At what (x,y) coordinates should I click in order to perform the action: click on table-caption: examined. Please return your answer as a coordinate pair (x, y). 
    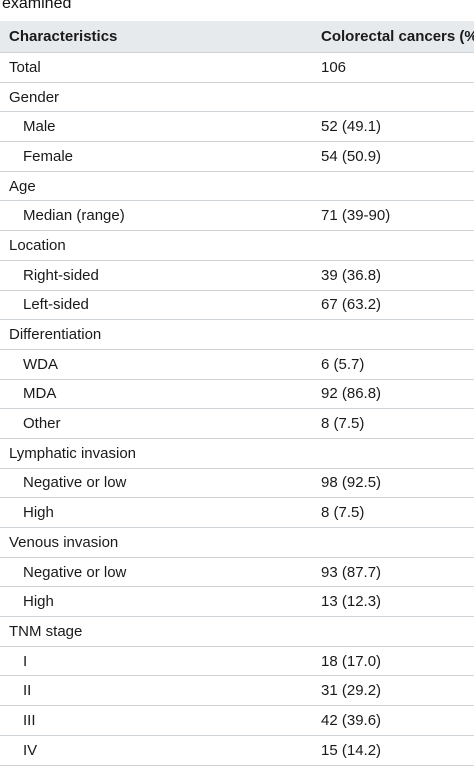
    Looking at the image, I should click on (37, 6).